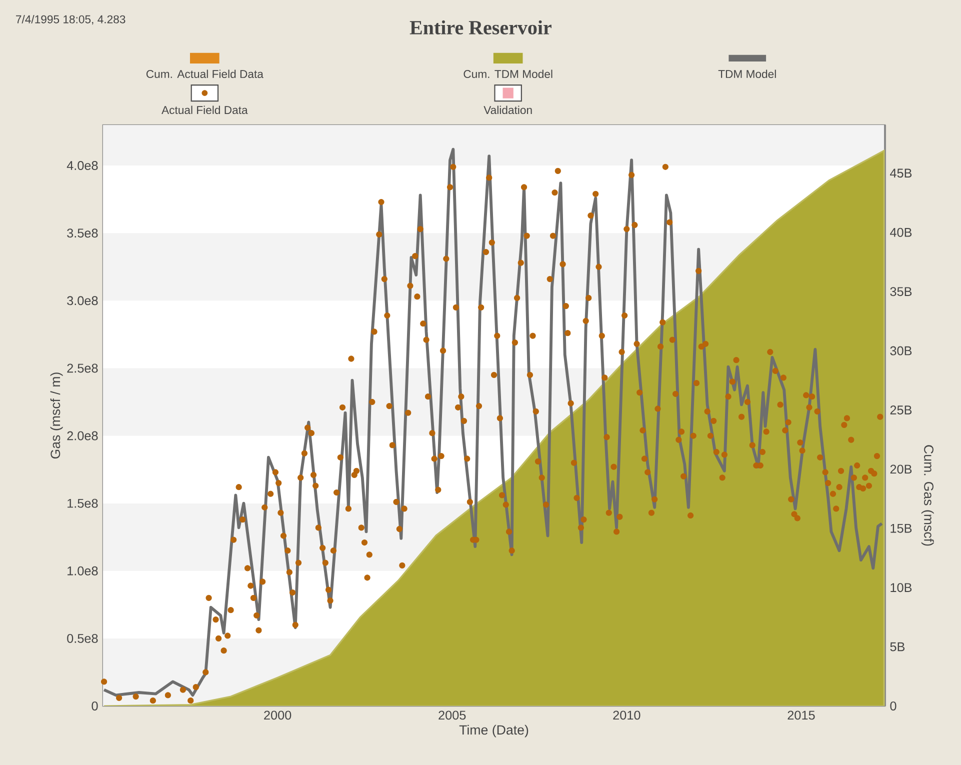  What do you see at coordinates (205, 110) in the screenshot?
I see `legend-label: Actual Field Data` at bounding box center [205, 110].